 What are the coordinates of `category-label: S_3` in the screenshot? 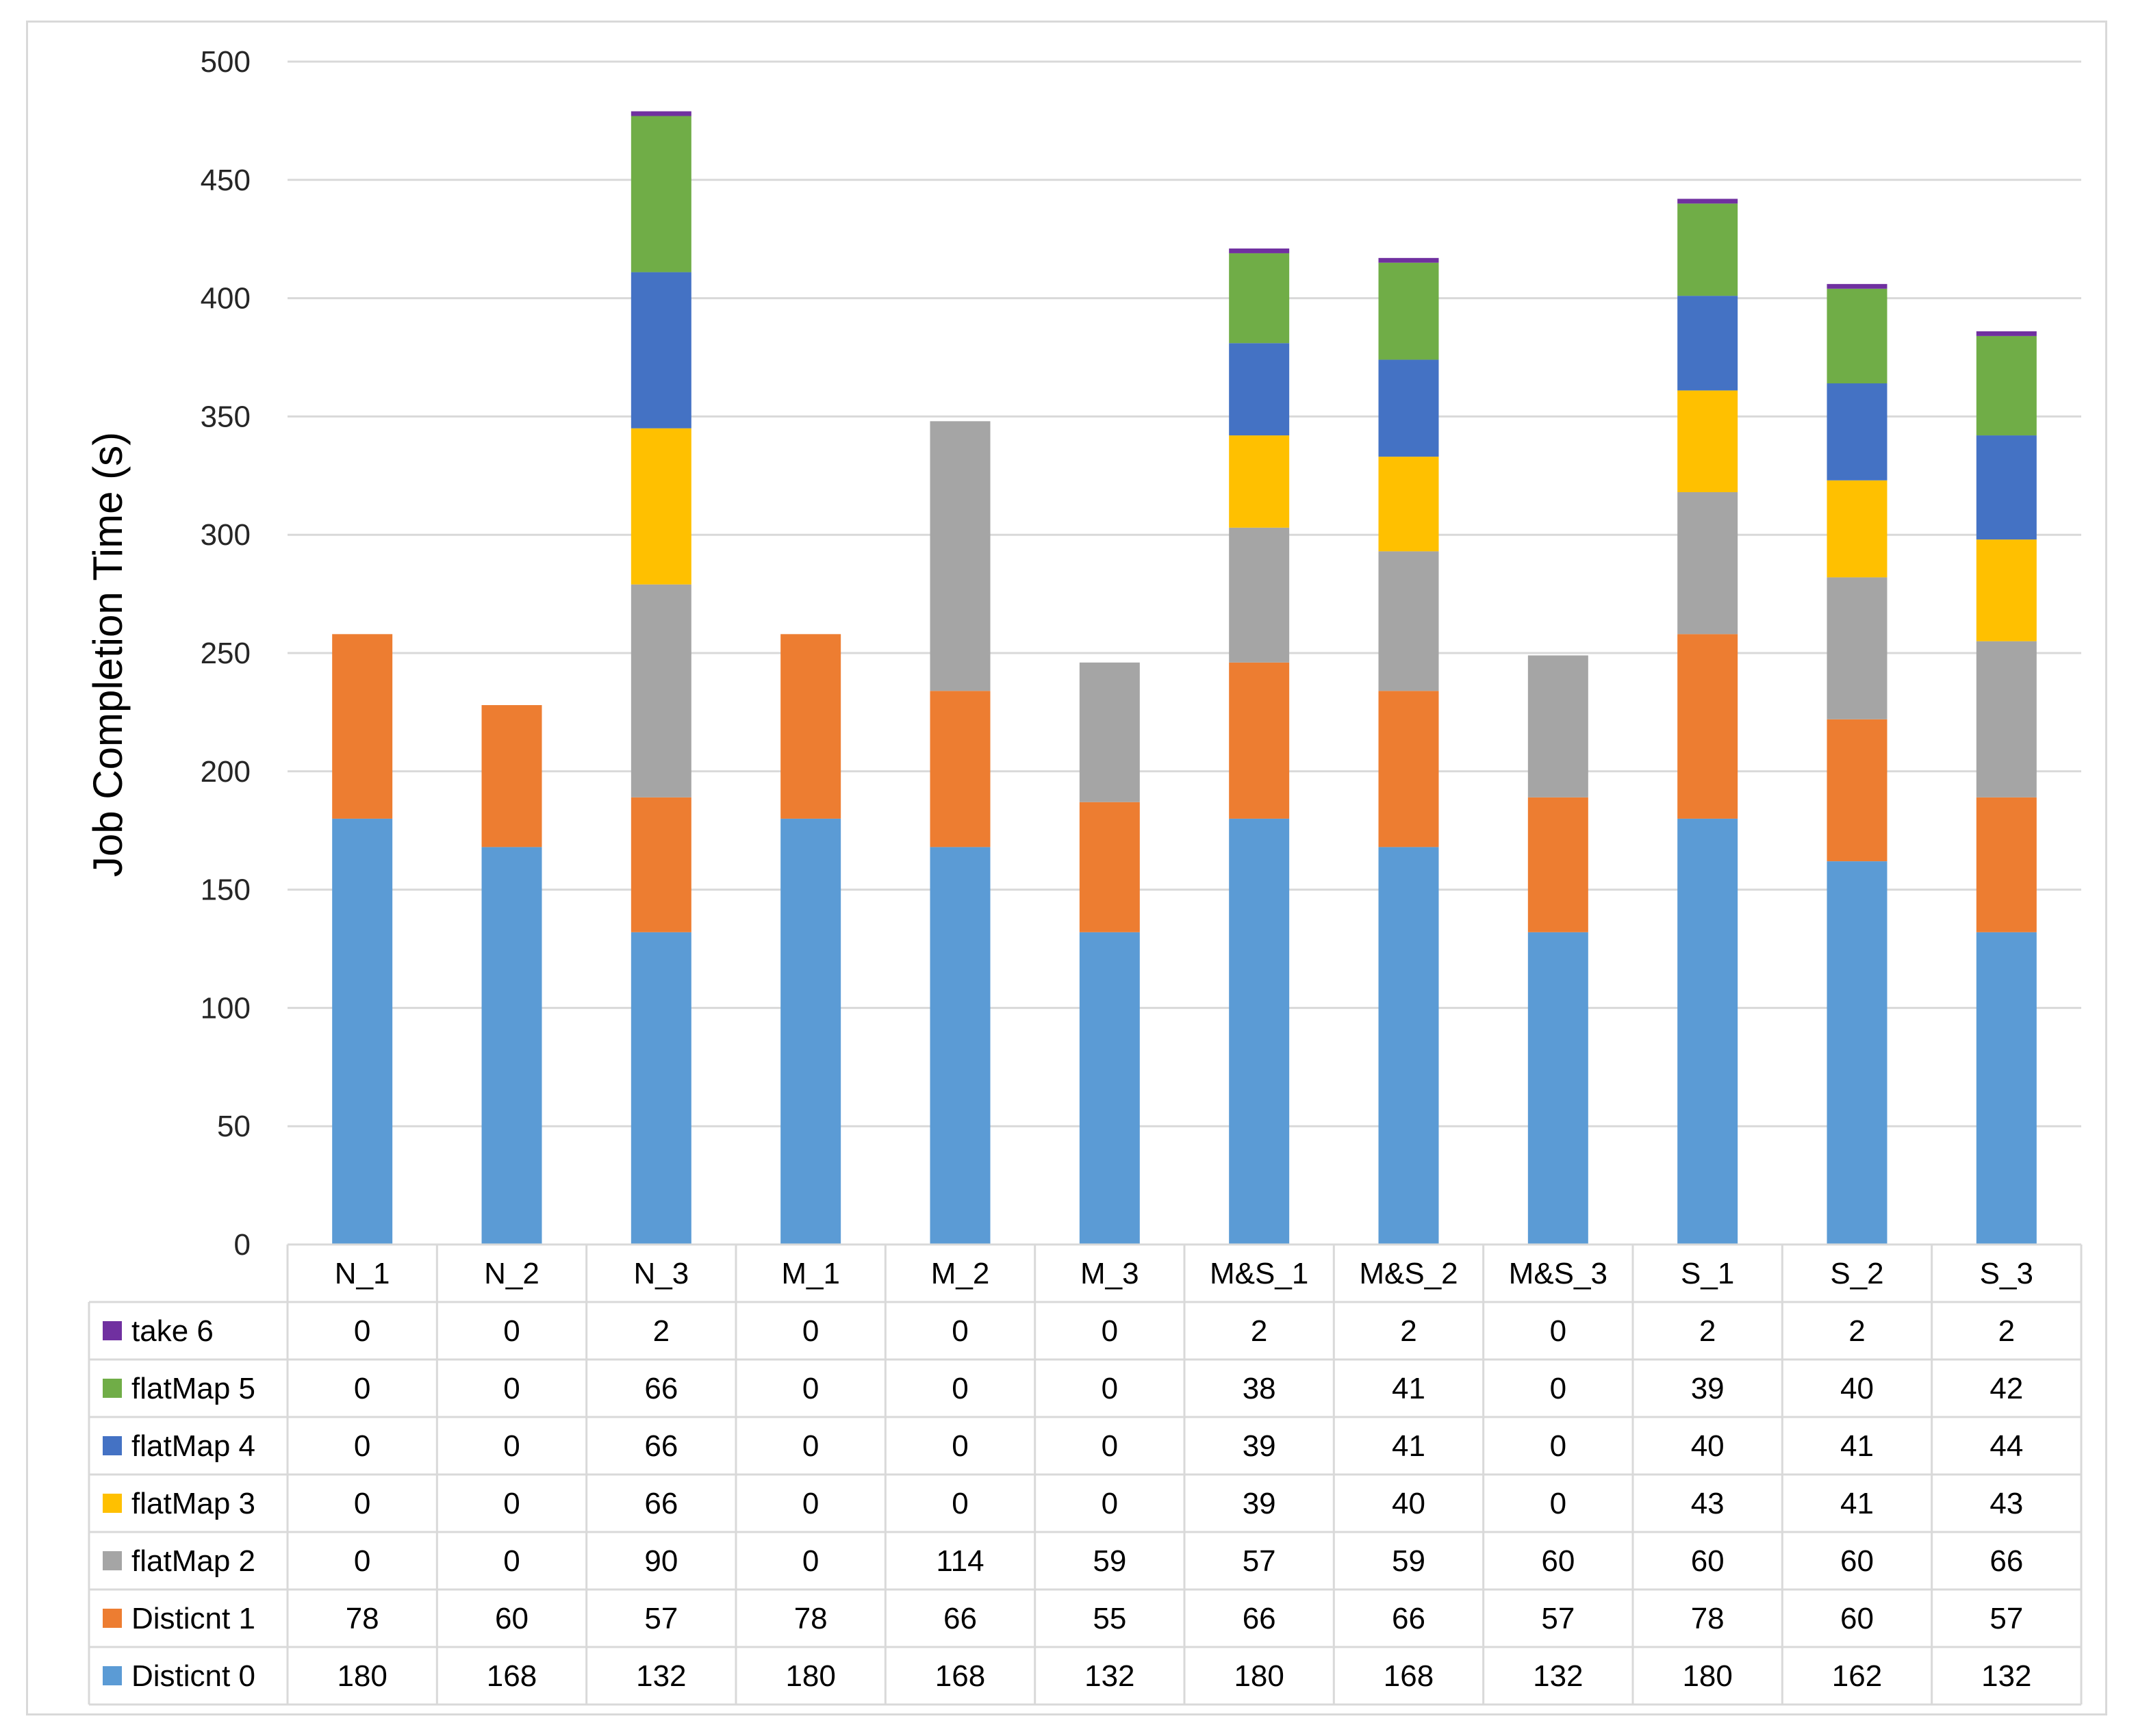 It's located at (2007, 1273).